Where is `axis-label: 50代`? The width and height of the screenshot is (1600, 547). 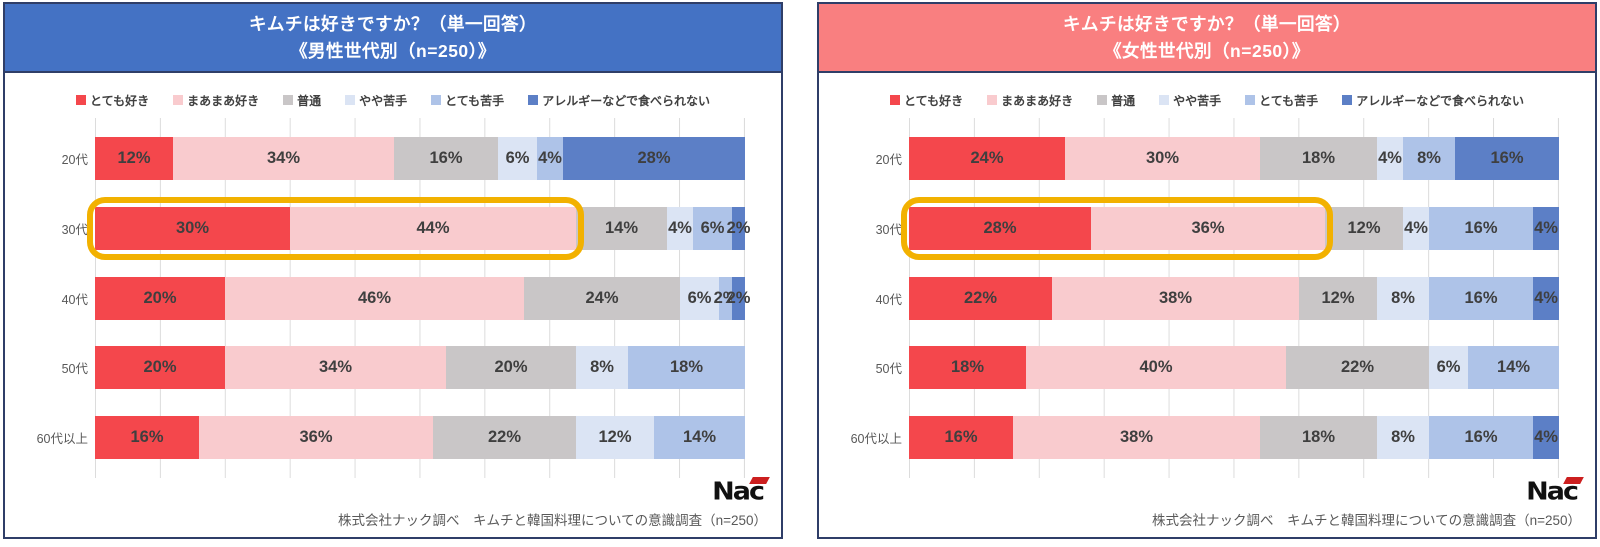 axis-label: 50代 is located at coordinates (888, 369).